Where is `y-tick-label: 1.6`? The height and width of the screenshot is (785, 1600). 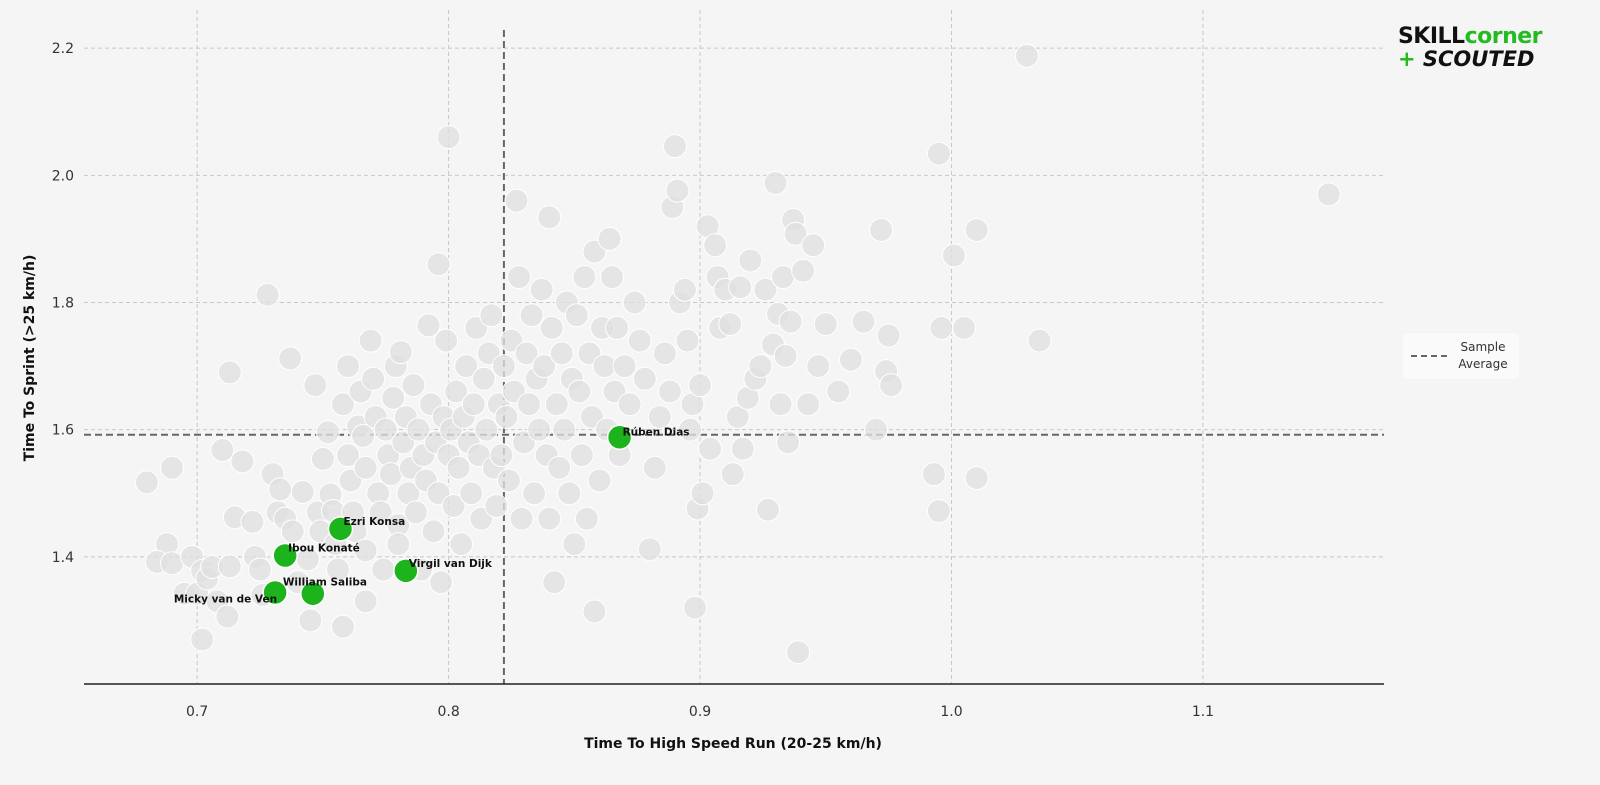
y-tick-label: 1.6 is located at coordinates (63, 431).